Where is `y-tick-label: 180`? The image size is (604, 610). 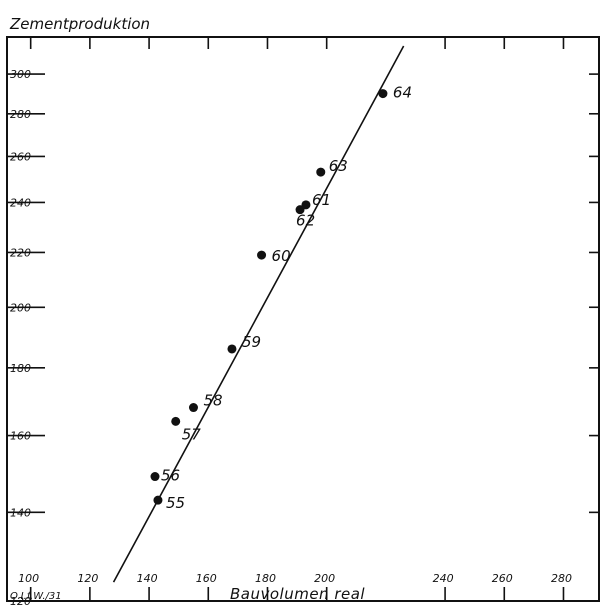 y-tick-label: 180 is located at coordinates (20, 368).